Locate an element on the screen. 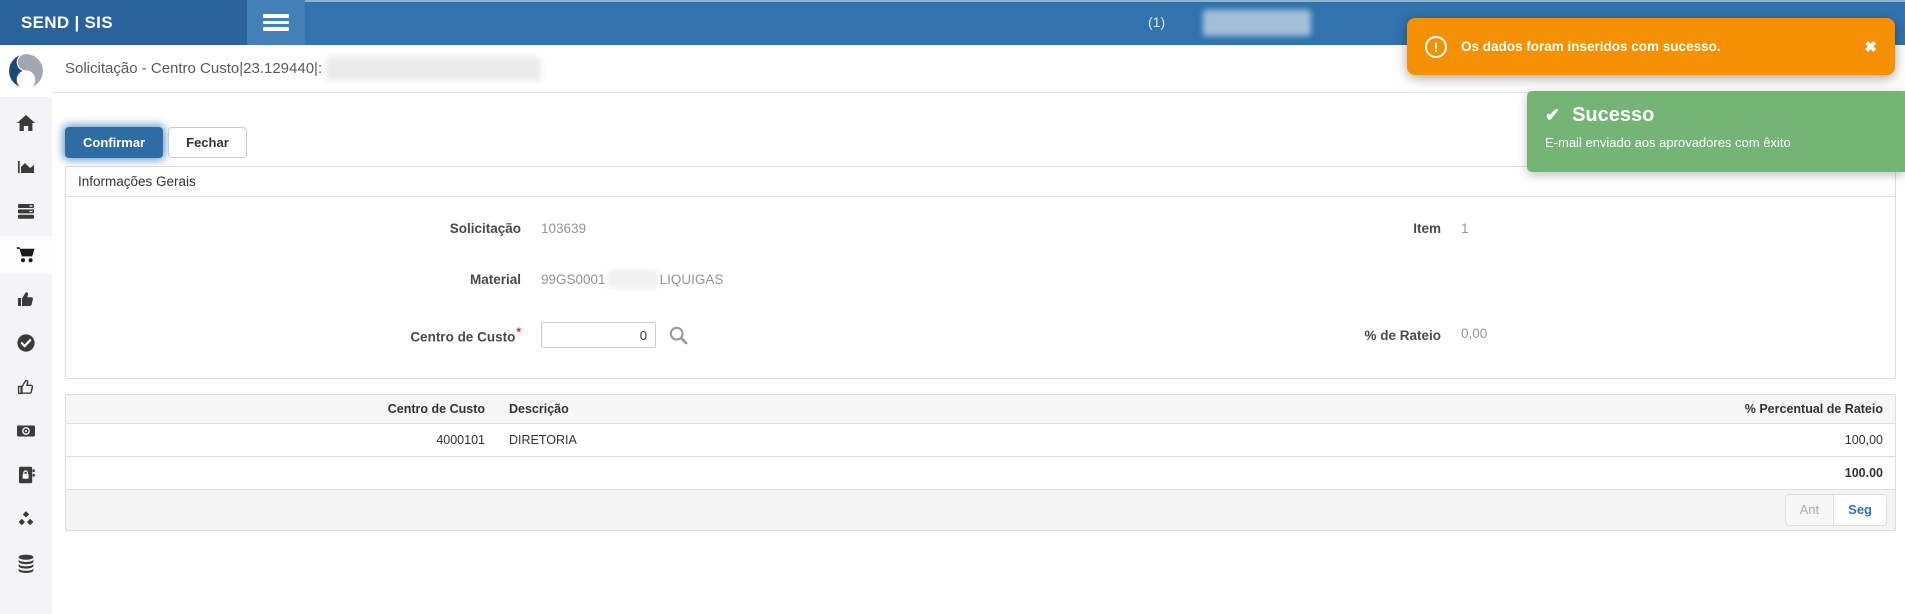  form-row-material: Material 99GS0001 LIQUIGAS is located at coordinates (980, 279).